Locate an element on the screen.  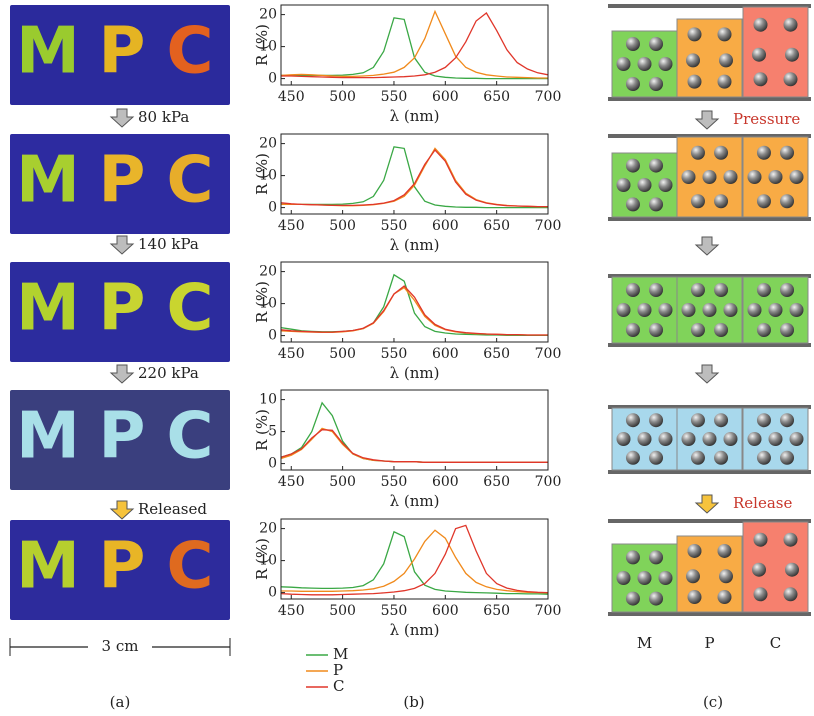
y-tick-label: 20 is located at coordinates (268, 144).